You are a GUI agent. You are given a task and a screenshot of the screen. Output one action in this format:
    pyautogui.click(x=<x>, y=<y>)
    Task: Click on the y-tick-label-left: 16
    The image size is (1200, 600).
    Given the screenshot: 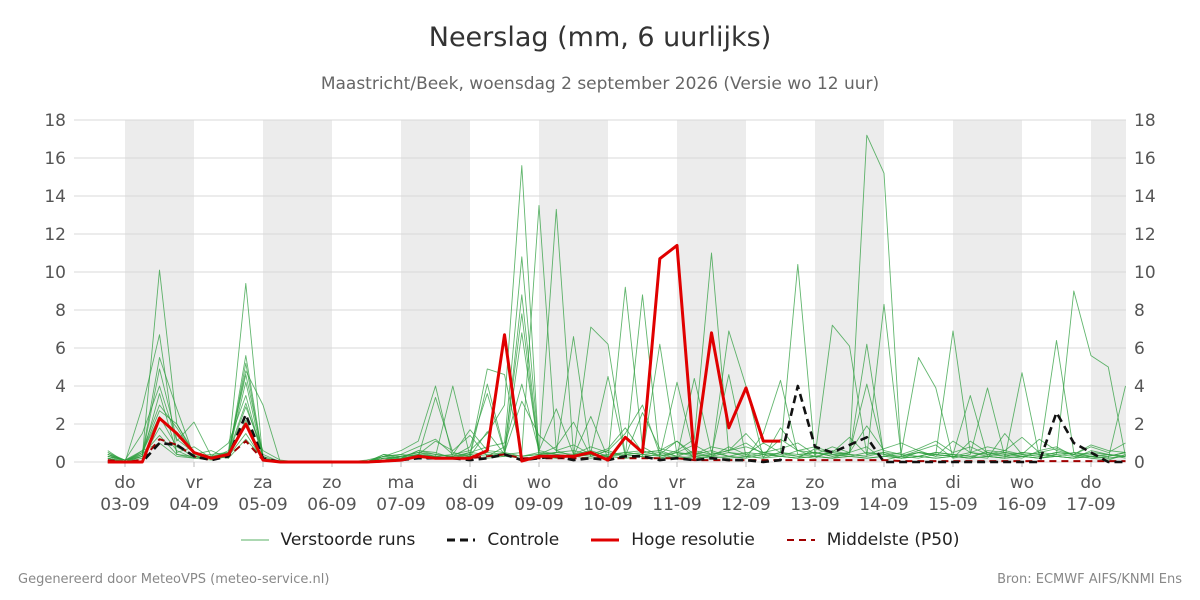 What is the action you would take?
    pyautogui.click(x=55, y=159)
    